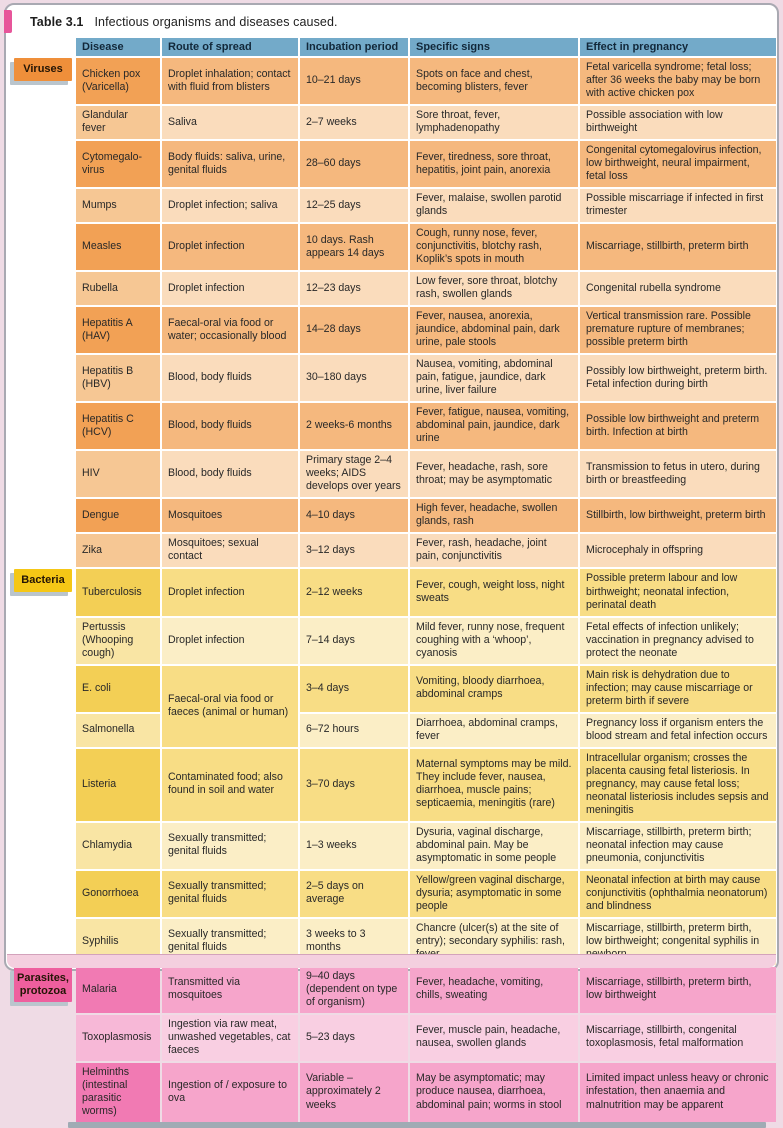 Image resolution: width=783 pixels, height=1128 pixels. Describe the element at coordinates (43, 69) in the screenshot. I see `group-label-viruses: Viruses` at that location.